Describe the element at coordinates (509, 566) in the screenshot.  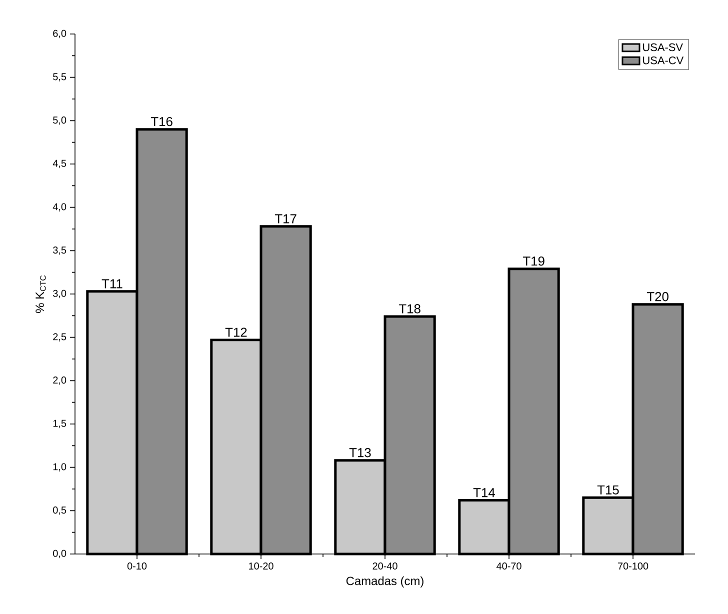
I see `x-tick-label: 40-70` at that location.